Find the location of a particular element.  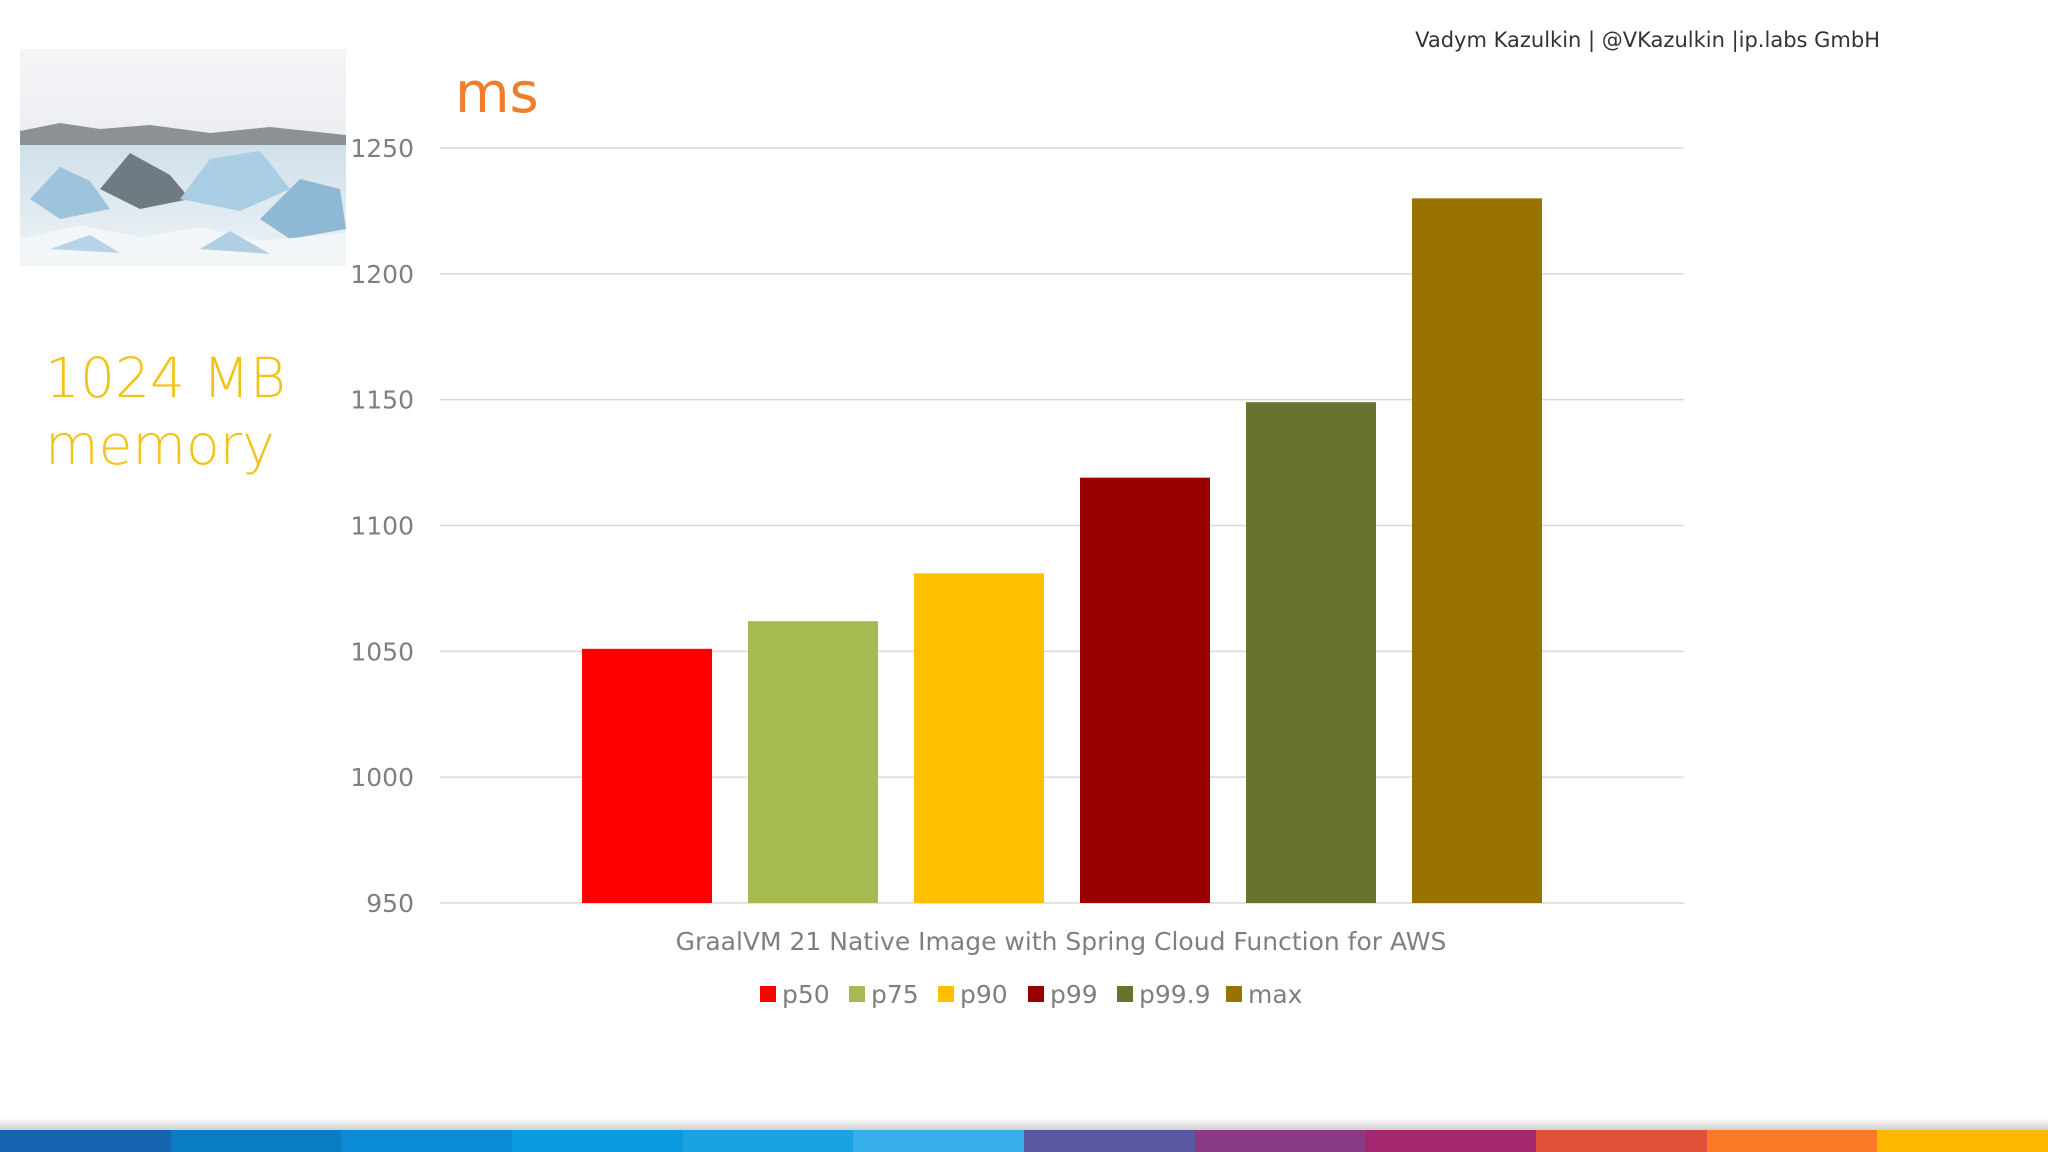

y-tick-label: 1100 is located at coordinates (382, 526).